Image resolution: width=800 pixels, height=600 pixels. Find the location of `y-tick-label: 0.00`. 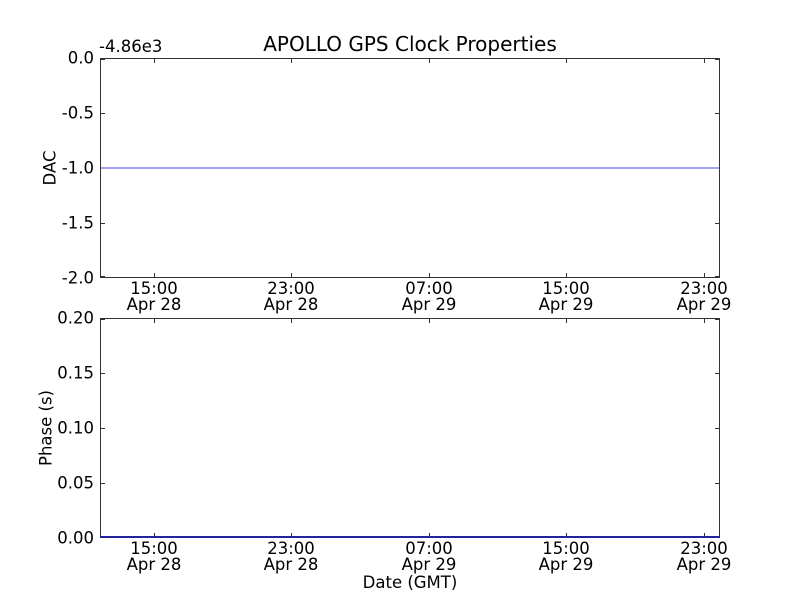

y-tick-label: 0.00 is located at coordinates (75, 538).